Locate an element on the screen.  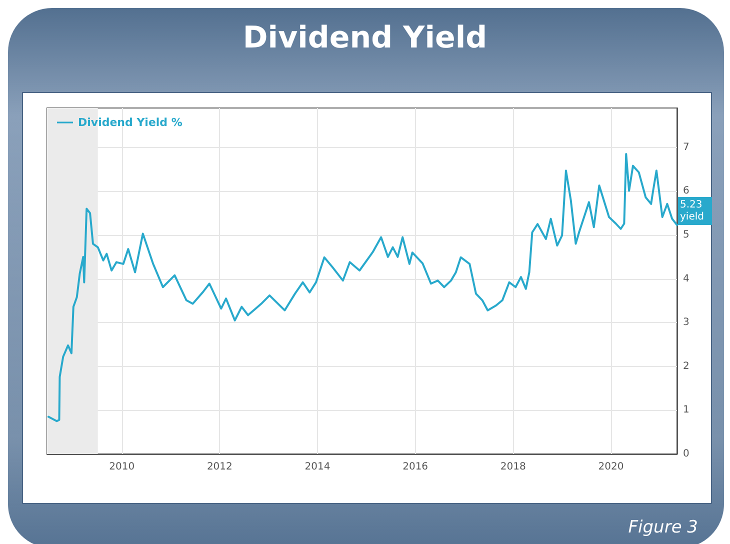
x-tick-label: 2012 is located at coordinates (219, 467).